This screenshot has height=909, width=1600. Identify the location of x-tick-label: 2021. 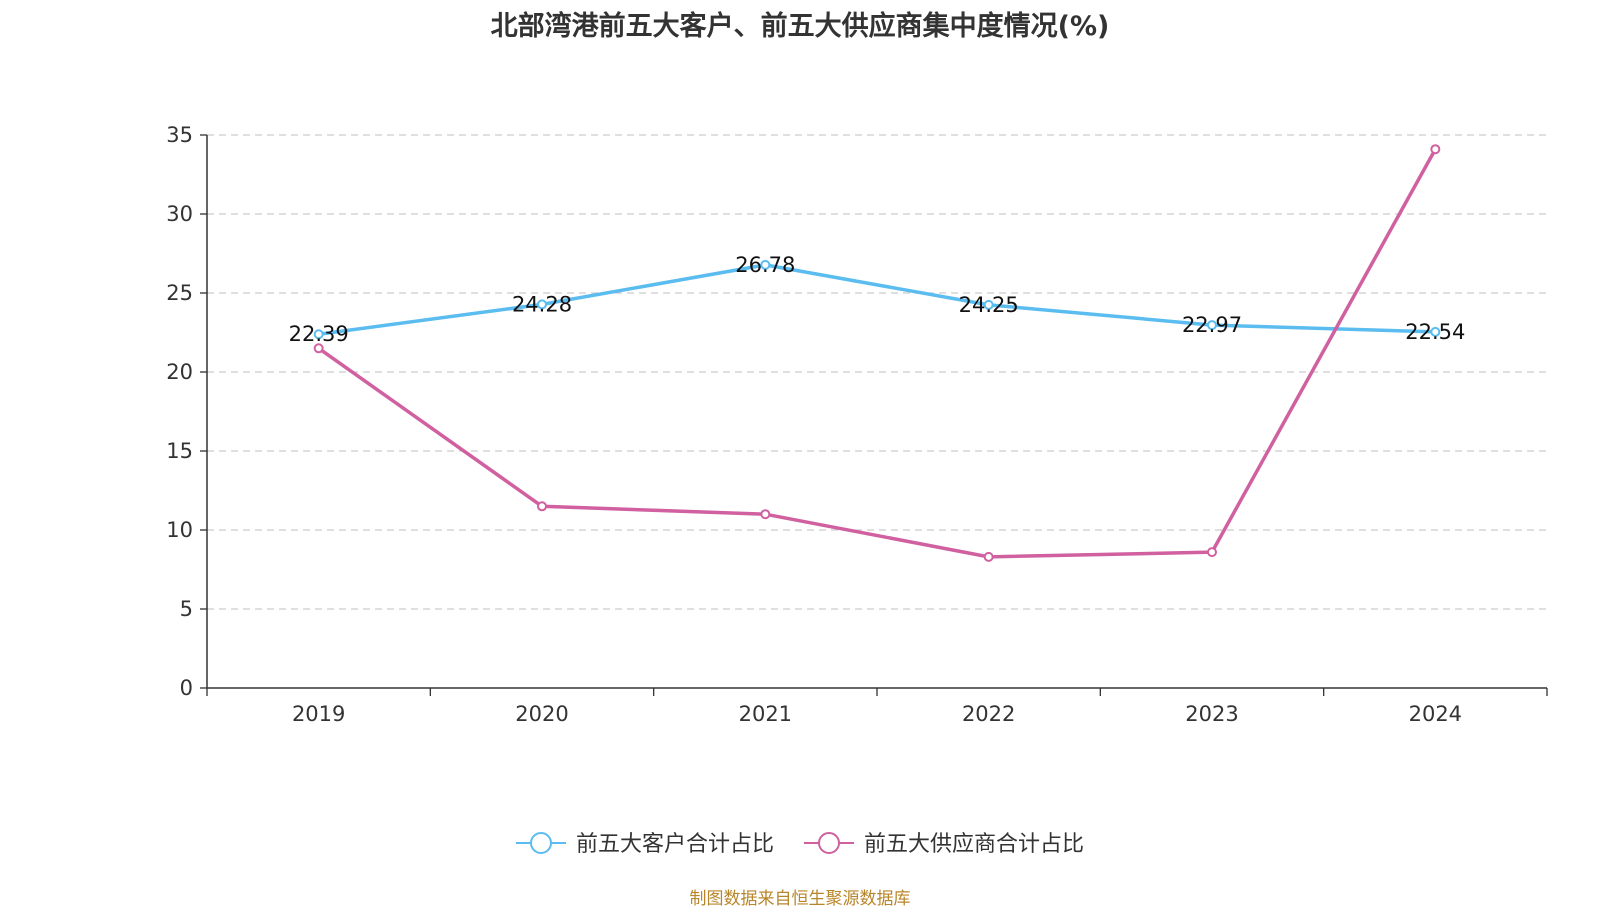
(765, 714).